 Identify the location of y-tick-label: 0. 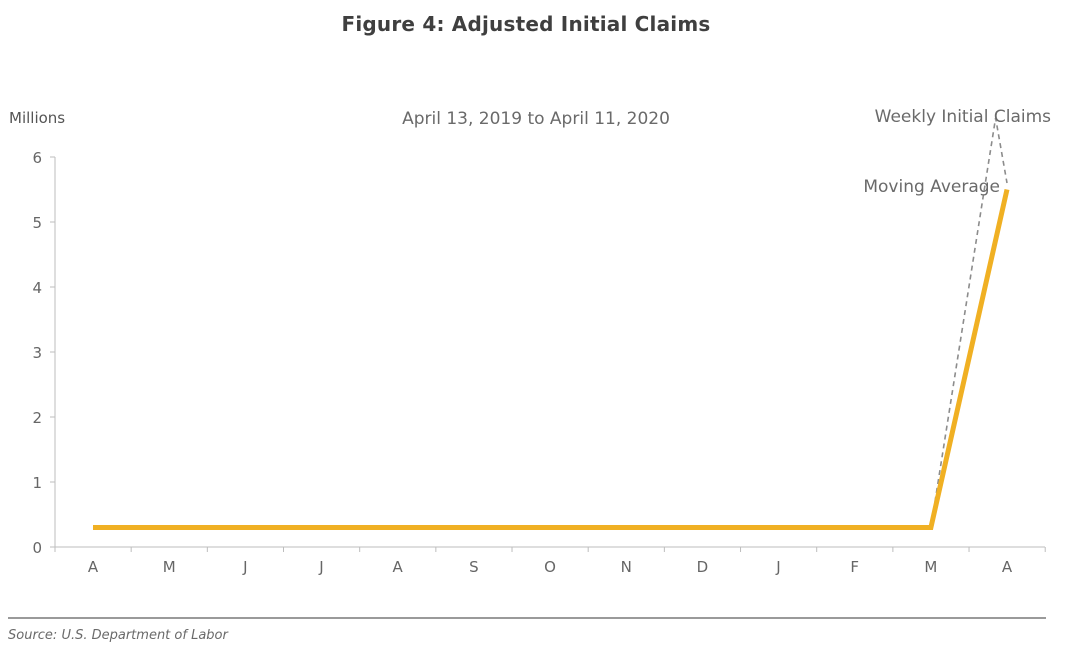
(37, 548).